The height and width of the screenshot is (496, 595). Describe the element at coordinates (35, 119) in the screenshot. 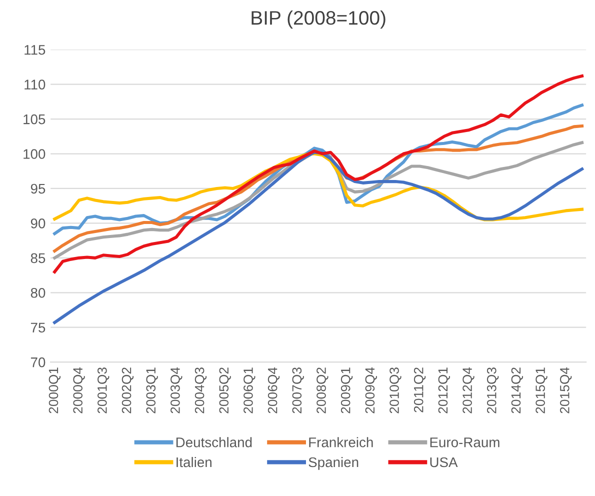

I see `y-tick-label: 105` at that location.